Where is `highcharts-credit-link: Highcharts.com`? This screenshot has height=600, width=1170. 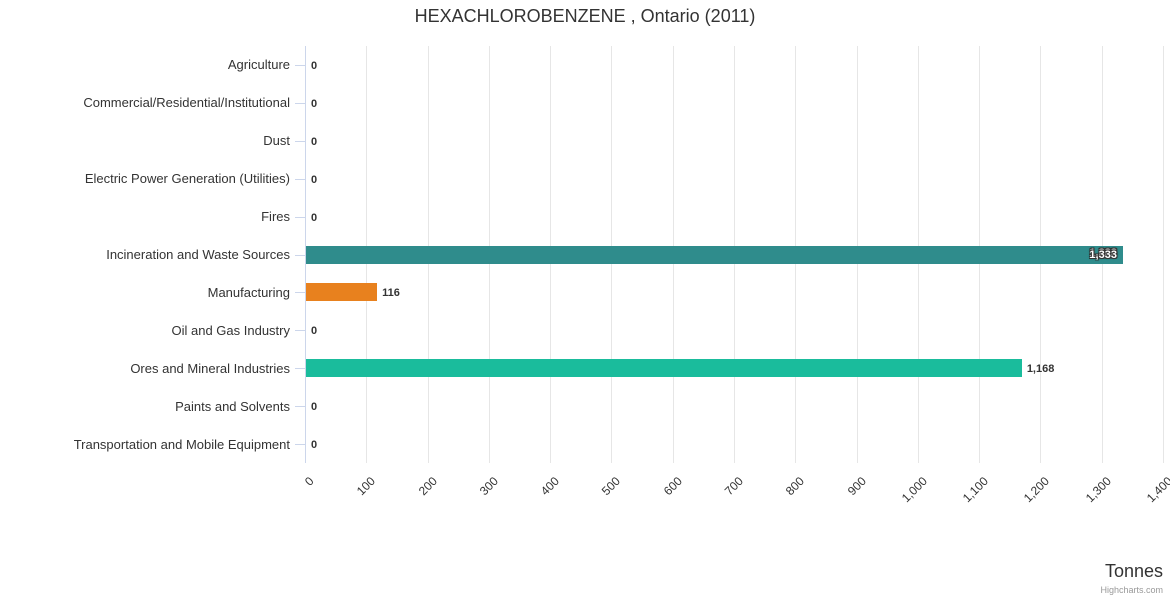 highcharts-credit-link: Highcharts.com is located at coordinates (1131, 590).